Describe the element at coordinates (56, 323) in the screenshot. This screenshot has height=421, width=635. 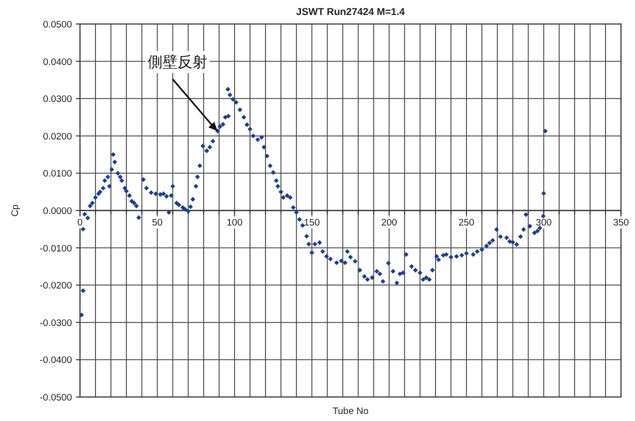
I see `y-tick-label: -0.0300` at that location.